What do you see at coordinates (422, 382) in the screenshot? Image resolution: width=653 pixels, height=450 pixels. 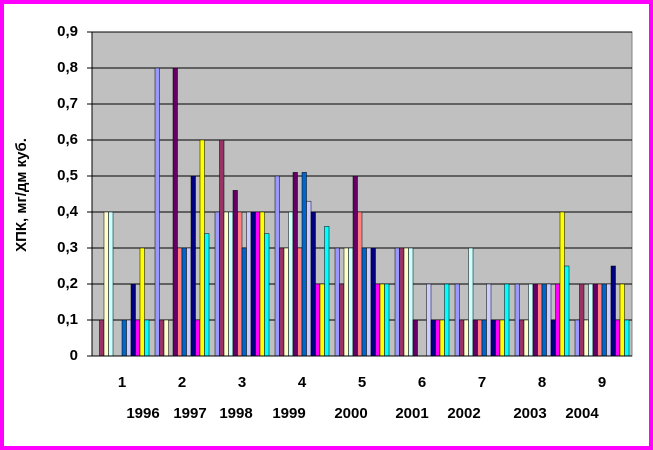 I see `x-tick-label: 6` at bounding box center [422, 382].